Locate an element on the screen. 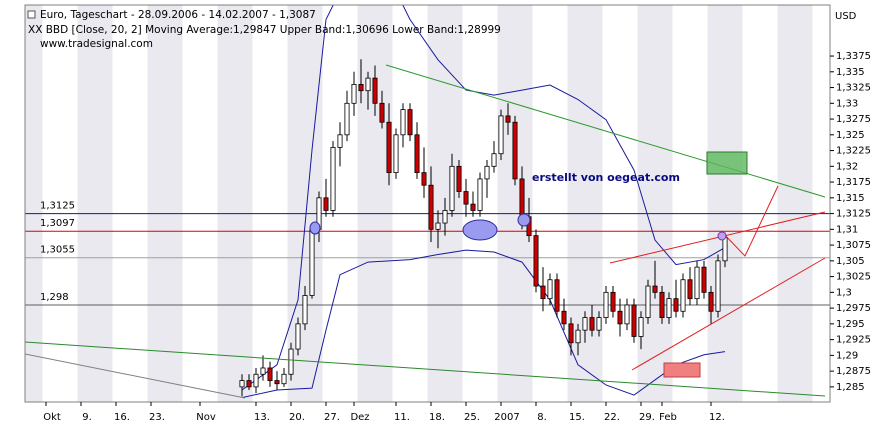 This screenshot has height=434, width=887. forecast-line is located at coordinates (750, 221).